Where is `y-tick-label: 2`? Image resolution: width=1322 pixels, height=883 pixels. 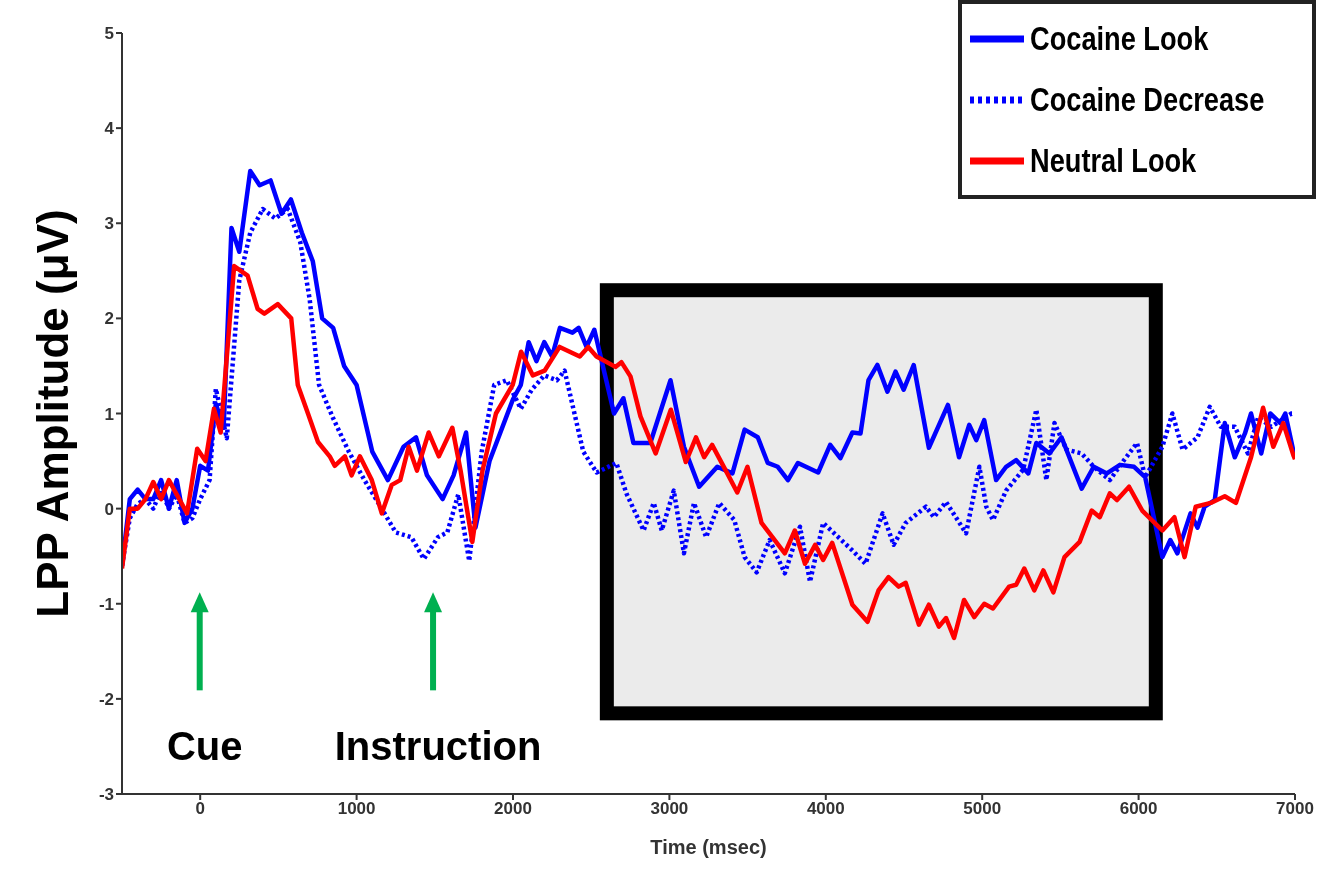 y-tick-label: 2 is located at coordinates (109, 319).